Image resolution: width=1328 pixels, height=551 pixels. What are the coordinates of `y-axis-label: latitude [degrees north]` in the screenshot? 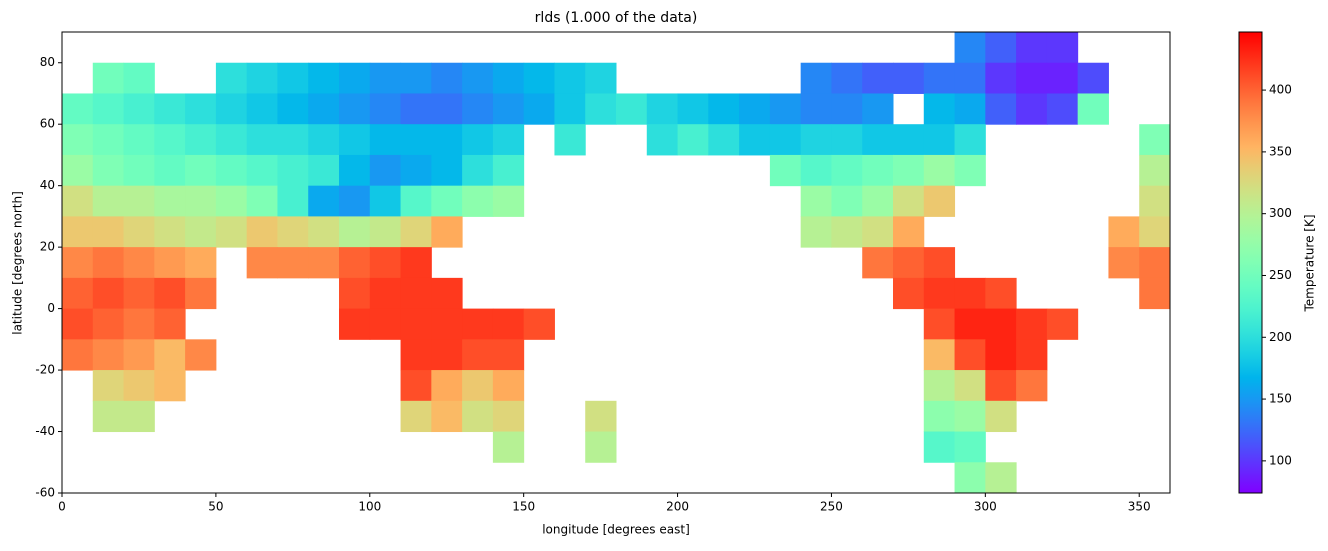 It's located at (18, 263).